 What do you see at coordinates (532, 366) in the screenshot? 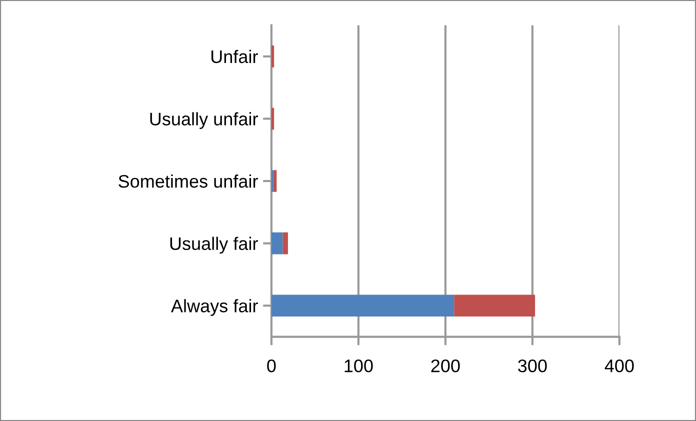
I see `x-tick-label: 300` at bounding box center [532, 366].